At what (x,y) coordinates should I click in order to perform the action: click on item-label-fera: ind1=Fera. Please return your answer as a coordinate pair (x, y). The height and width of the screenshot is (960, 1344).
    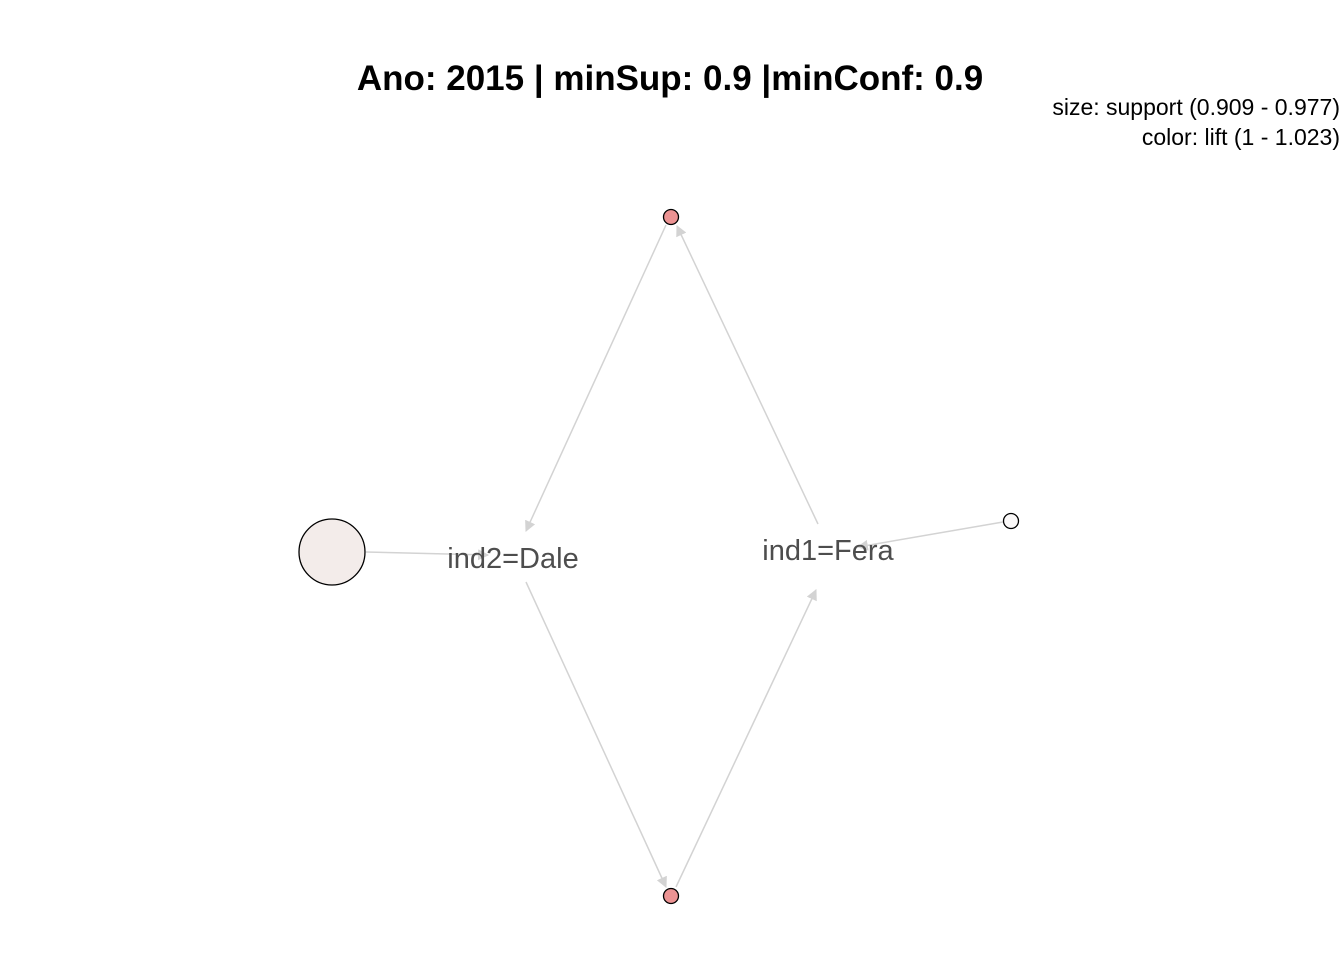
    Looking at the image, I should click on (828, 551).